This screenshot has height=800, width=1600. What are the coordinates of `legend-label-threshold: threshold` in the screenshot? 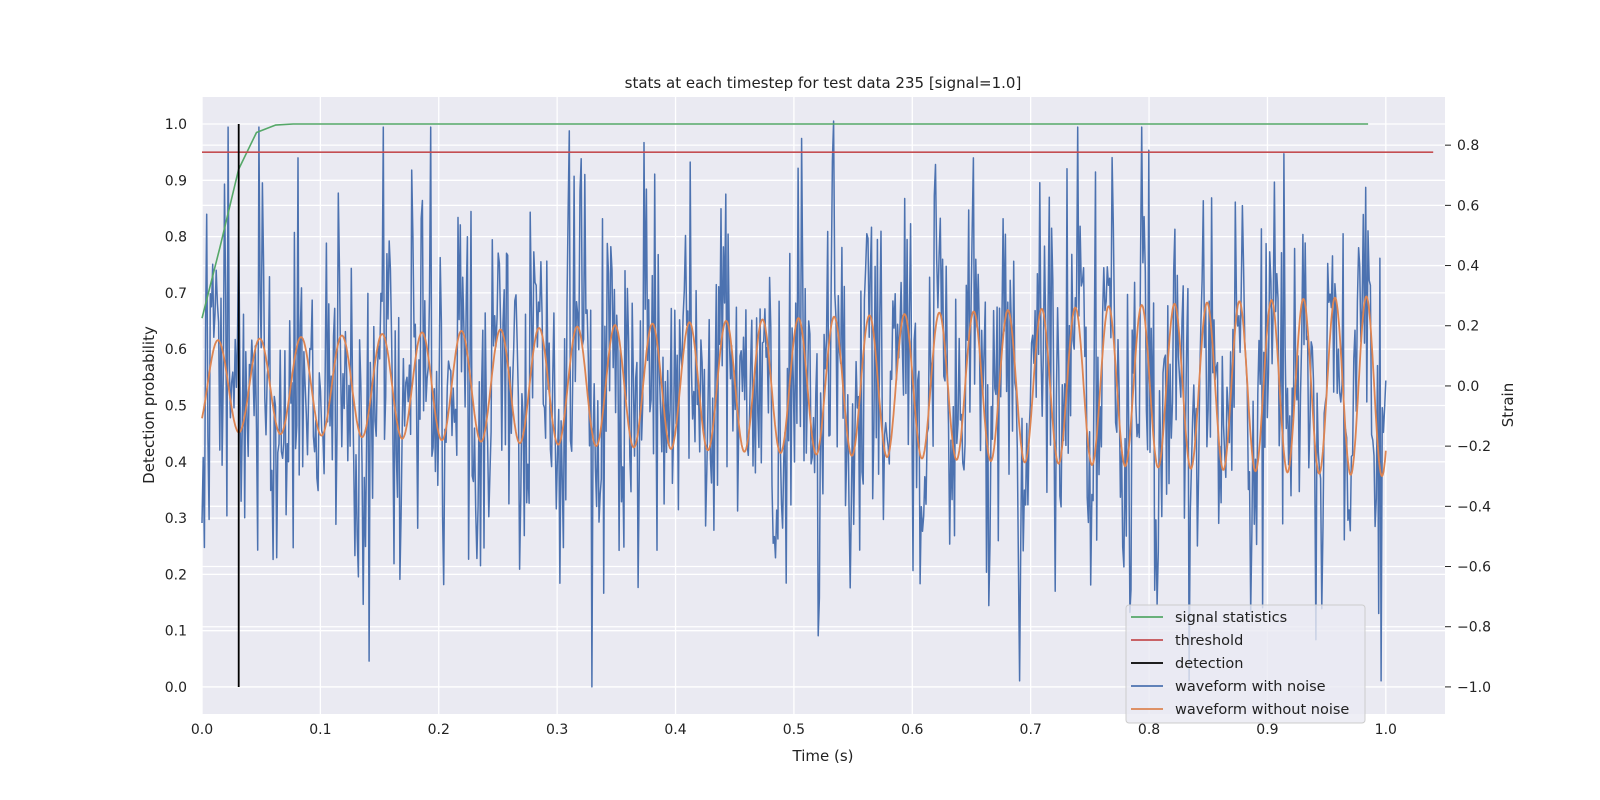 It's located at (1209, 641).